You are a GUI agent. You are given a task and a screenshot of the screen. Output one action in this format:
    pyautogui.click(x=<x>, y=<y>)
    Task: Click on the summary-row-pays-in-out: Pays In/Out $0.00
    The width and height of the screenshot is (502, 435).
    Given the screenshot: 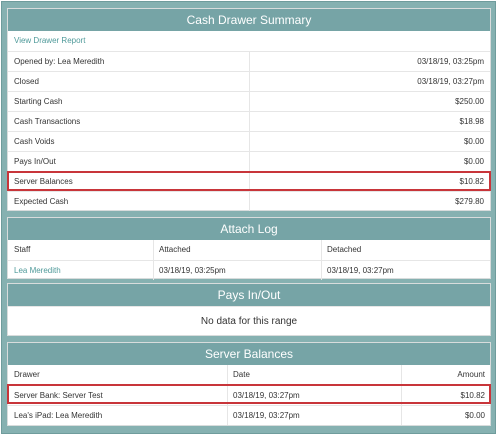 What is the action you would take?
    pyautogui.click(x=249, y=161)
    